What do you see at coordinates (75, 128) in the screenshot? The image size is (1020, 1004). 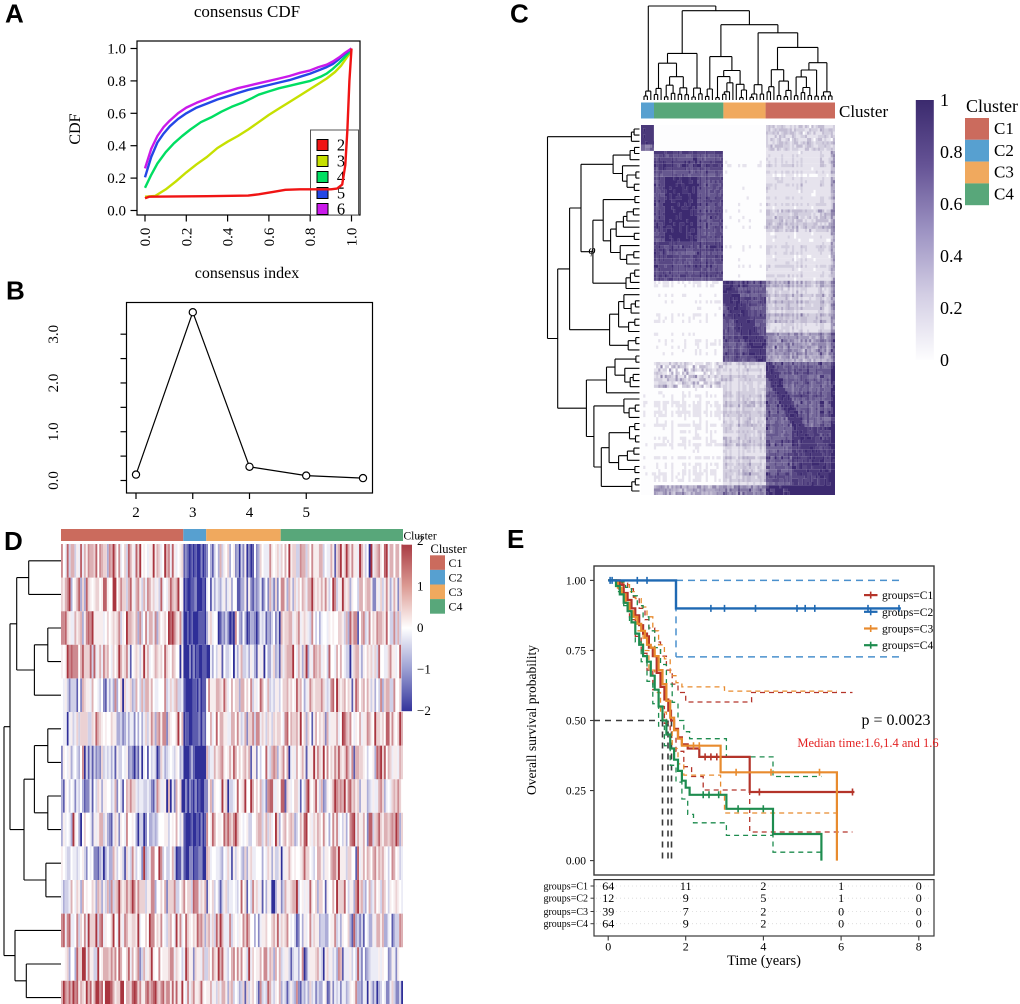 I see `svg-text: CDF` at bounding box center [75, 128].